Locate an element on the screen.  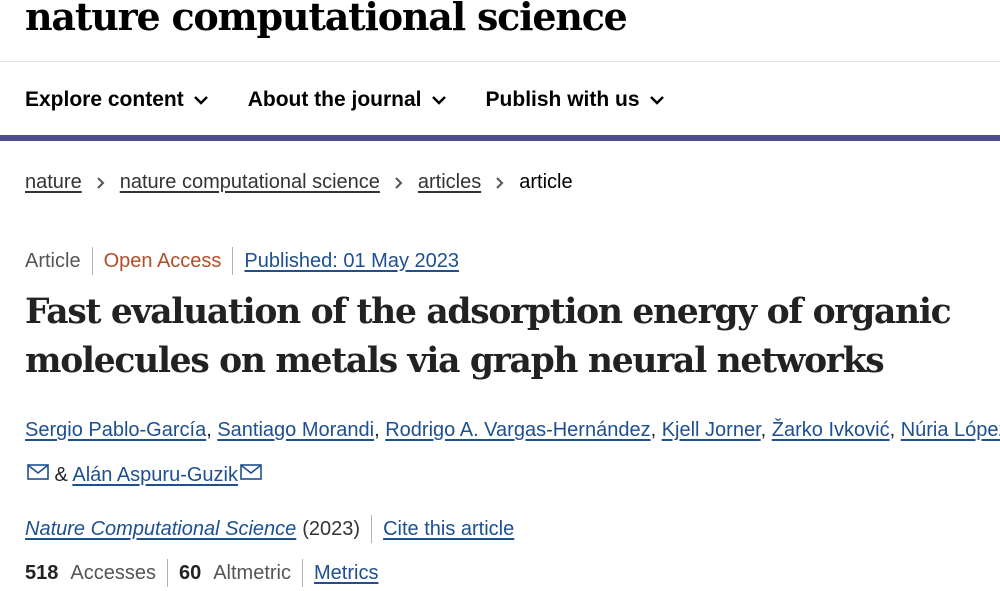
publication-year: (2023) is located at coordinates (331, 528).